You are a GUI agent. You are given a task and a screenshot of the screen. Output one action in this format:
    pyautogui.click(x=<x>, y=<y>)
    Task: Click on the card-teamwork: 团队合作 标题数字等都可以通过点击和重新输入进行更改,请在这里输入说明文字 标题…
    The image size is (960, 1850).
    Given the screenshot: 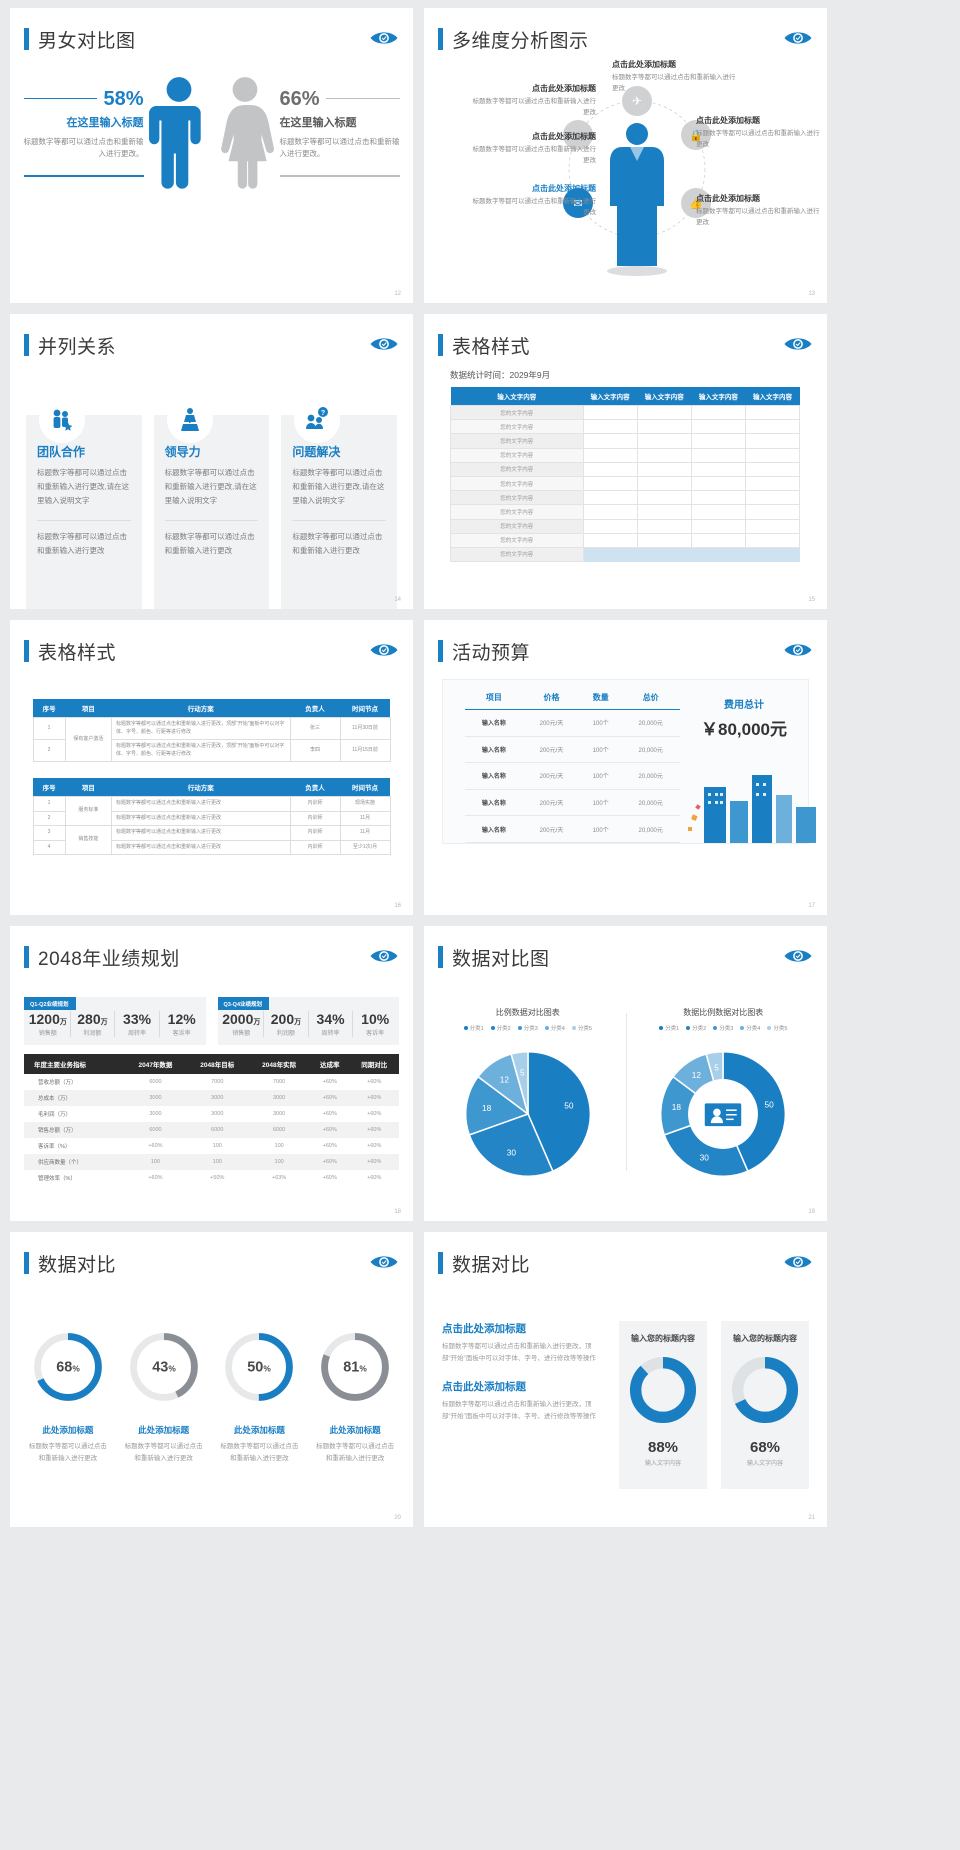 What is the action you would take?
    pyautogui.click(x=84, y=503)
    